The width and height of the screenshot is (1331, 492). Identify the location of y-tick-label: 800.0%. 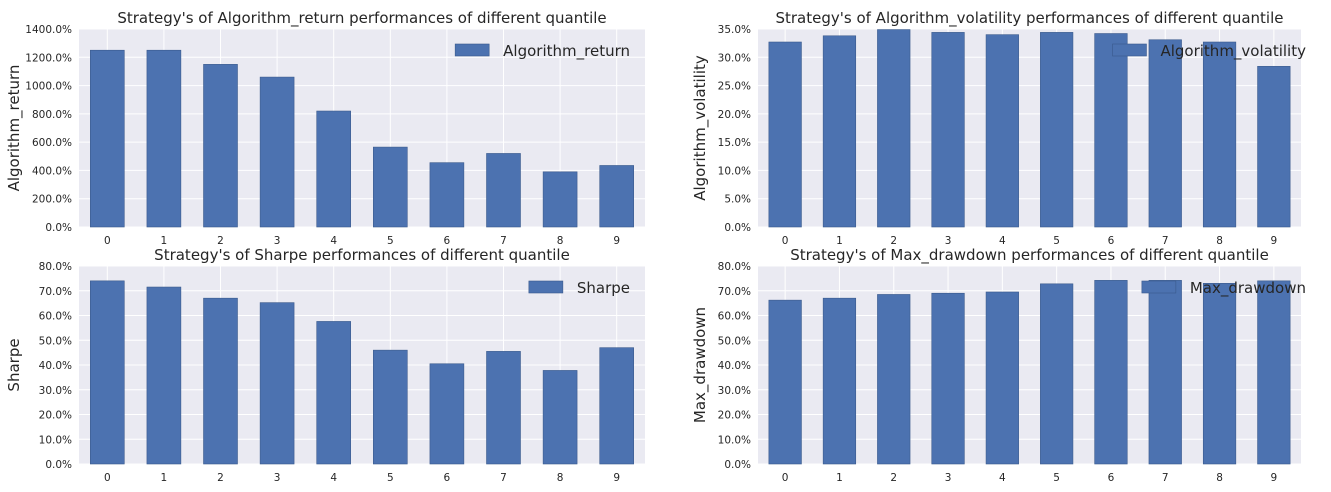
(52, 115).